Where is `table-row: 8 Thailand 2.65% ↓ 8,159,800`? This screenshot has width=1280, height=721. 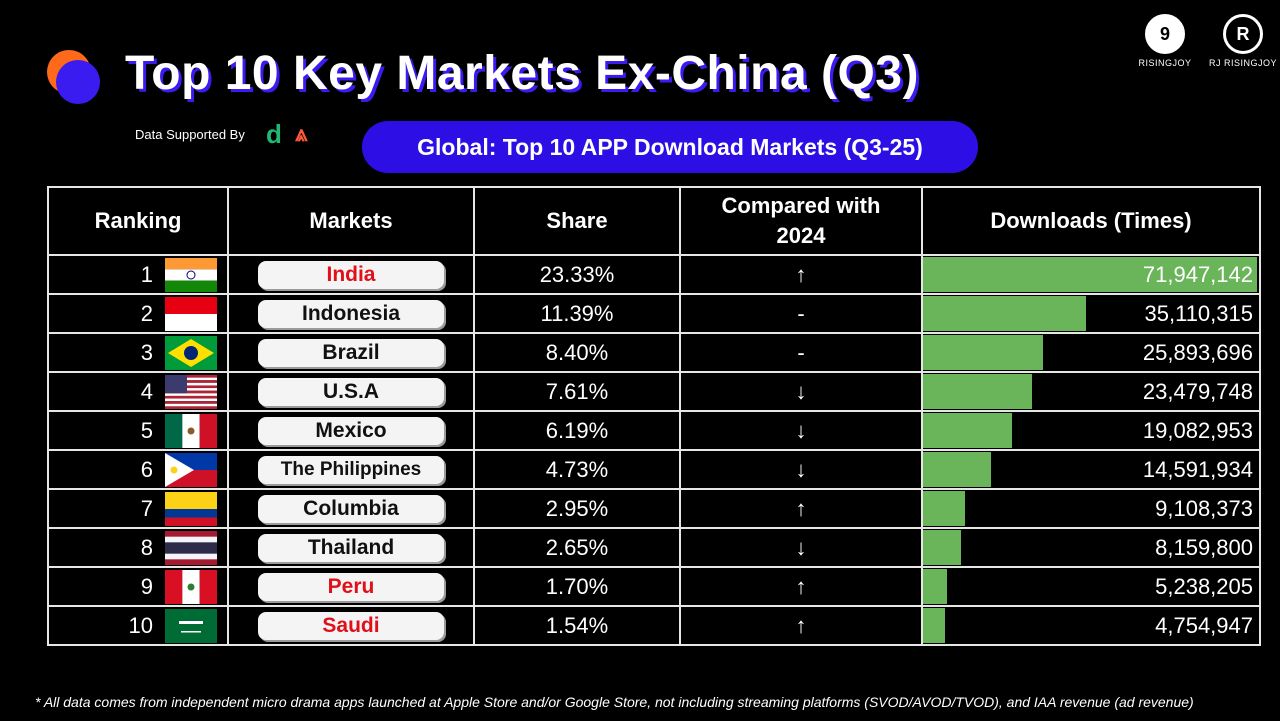
table-row: 8 Thailand 2.65% ↓ 8,159,800 is located at coordinates (654, 547).